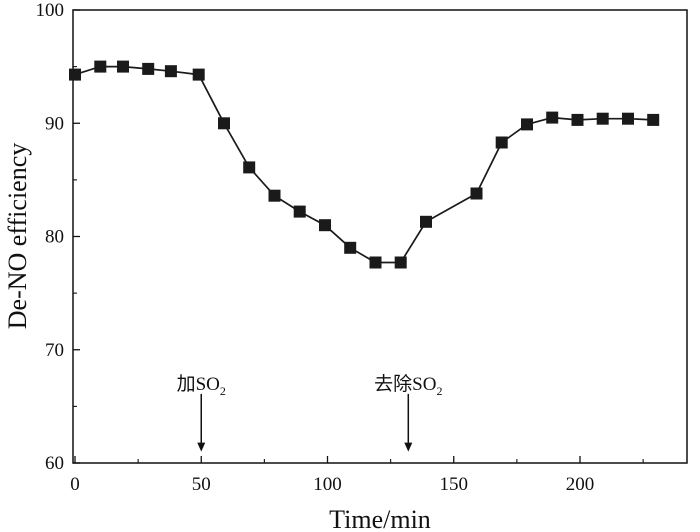 Image resolution: width=700 pixels, height=532 pixels. I want to click on annotation-label: 加SO2, so click(201, 385).